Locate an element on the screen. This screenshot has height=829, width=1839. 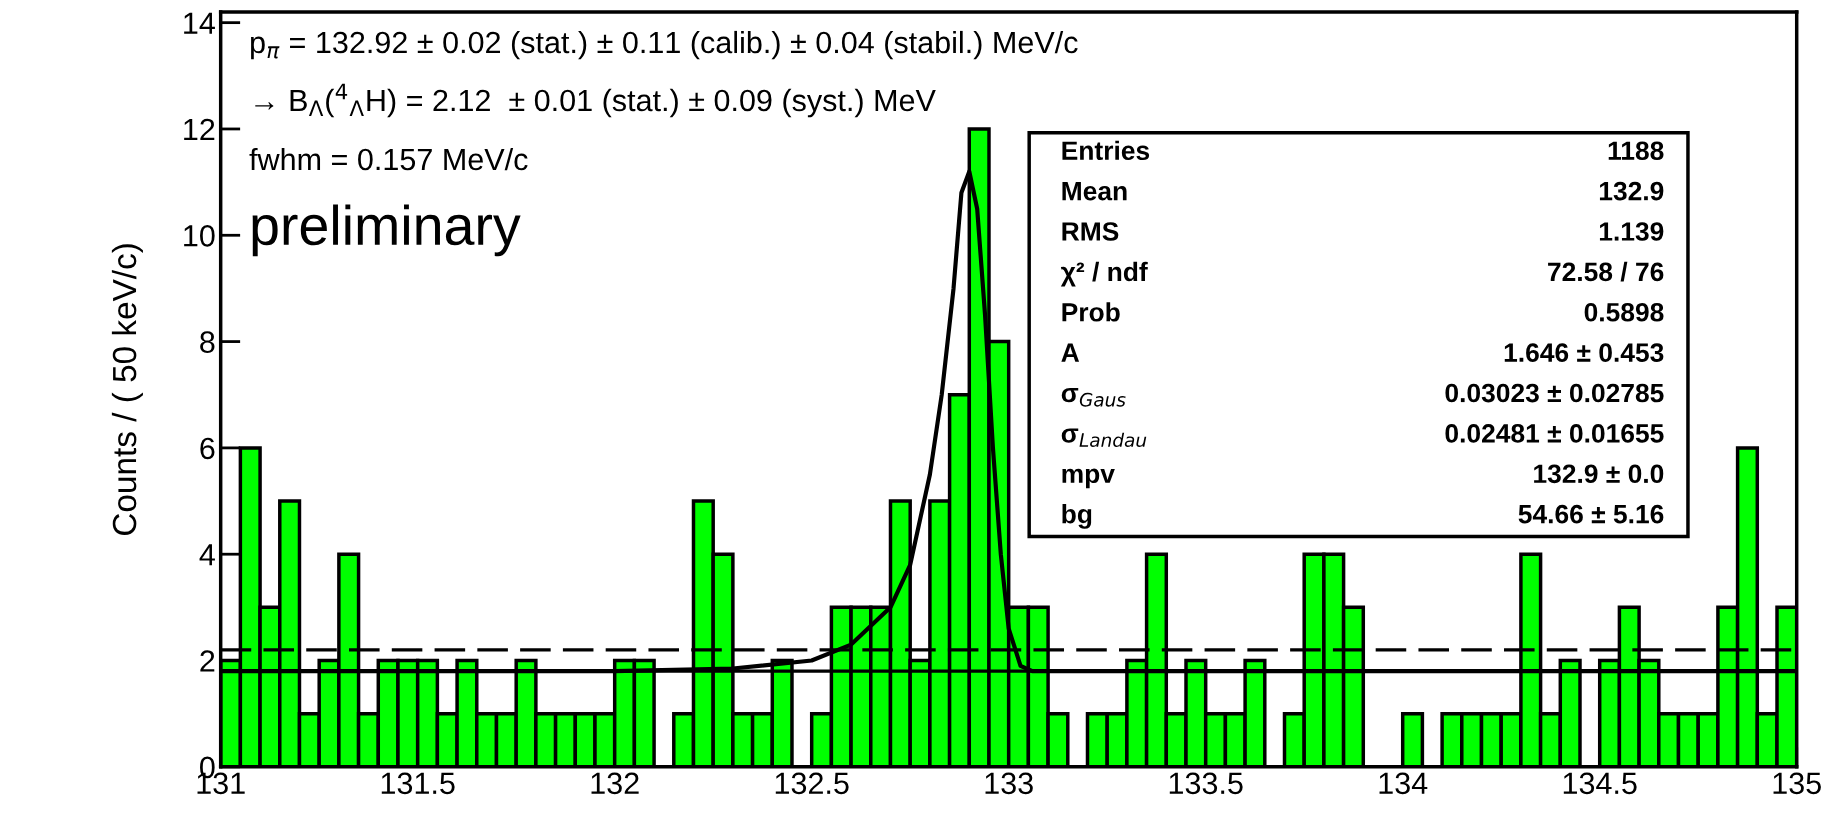
annotation: 1188 is located at coordinates (1636, 151).